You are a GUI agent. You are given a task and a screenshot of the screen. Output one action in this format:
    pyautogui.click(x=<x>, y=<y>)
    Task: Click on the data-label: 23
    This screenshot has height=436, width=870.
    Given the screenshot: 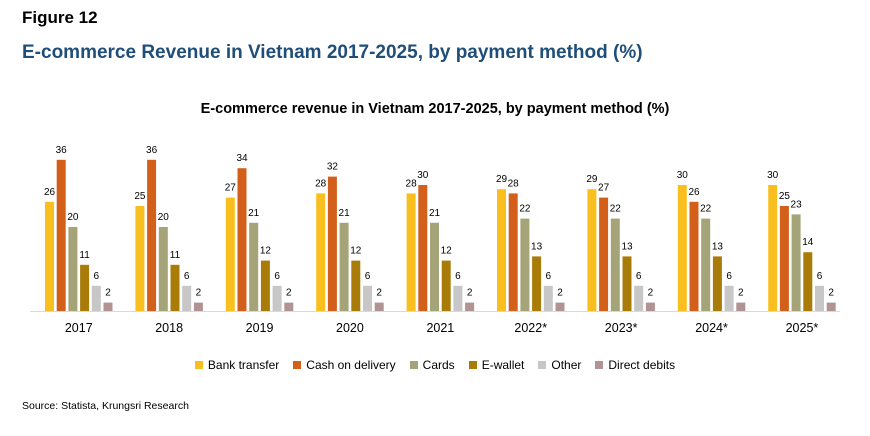 What is the action you would take?
    pyautogui.click(x=797, y=204)
    